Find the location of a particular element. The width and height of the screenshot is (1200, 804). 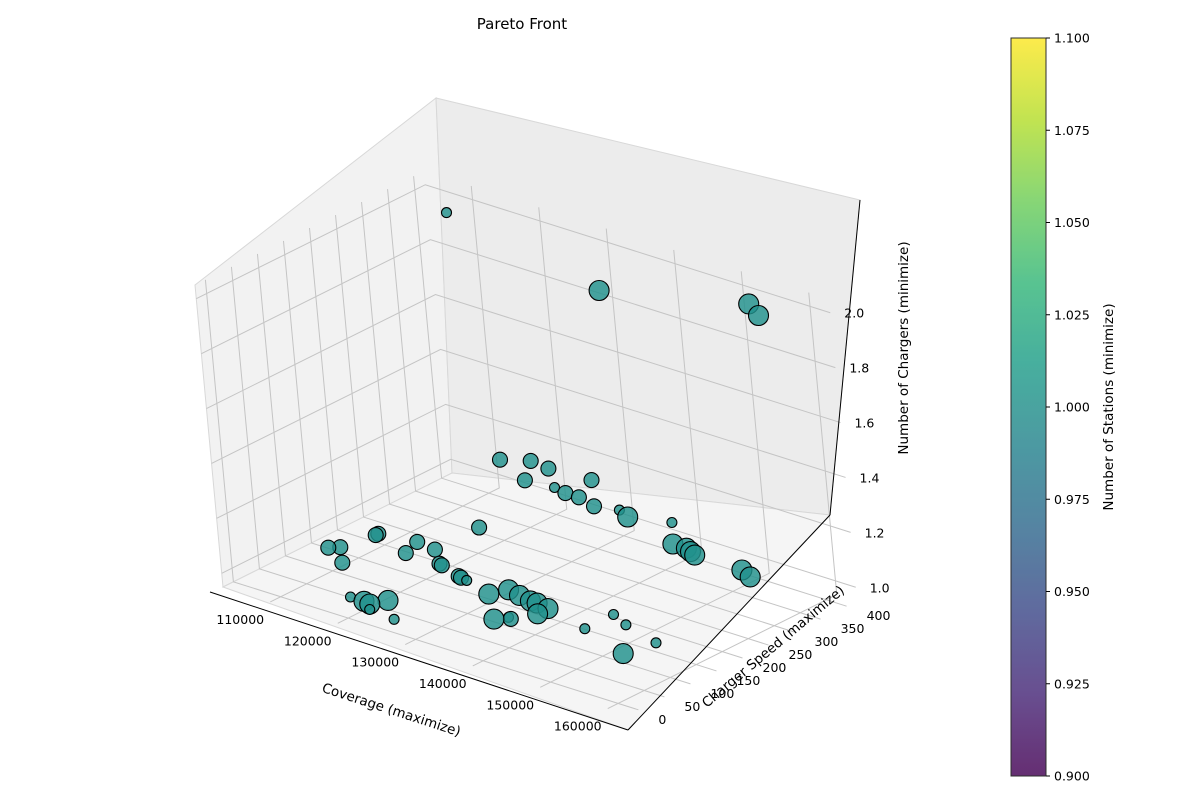

colorbar-gradient is located at coordinates (1028, 407).